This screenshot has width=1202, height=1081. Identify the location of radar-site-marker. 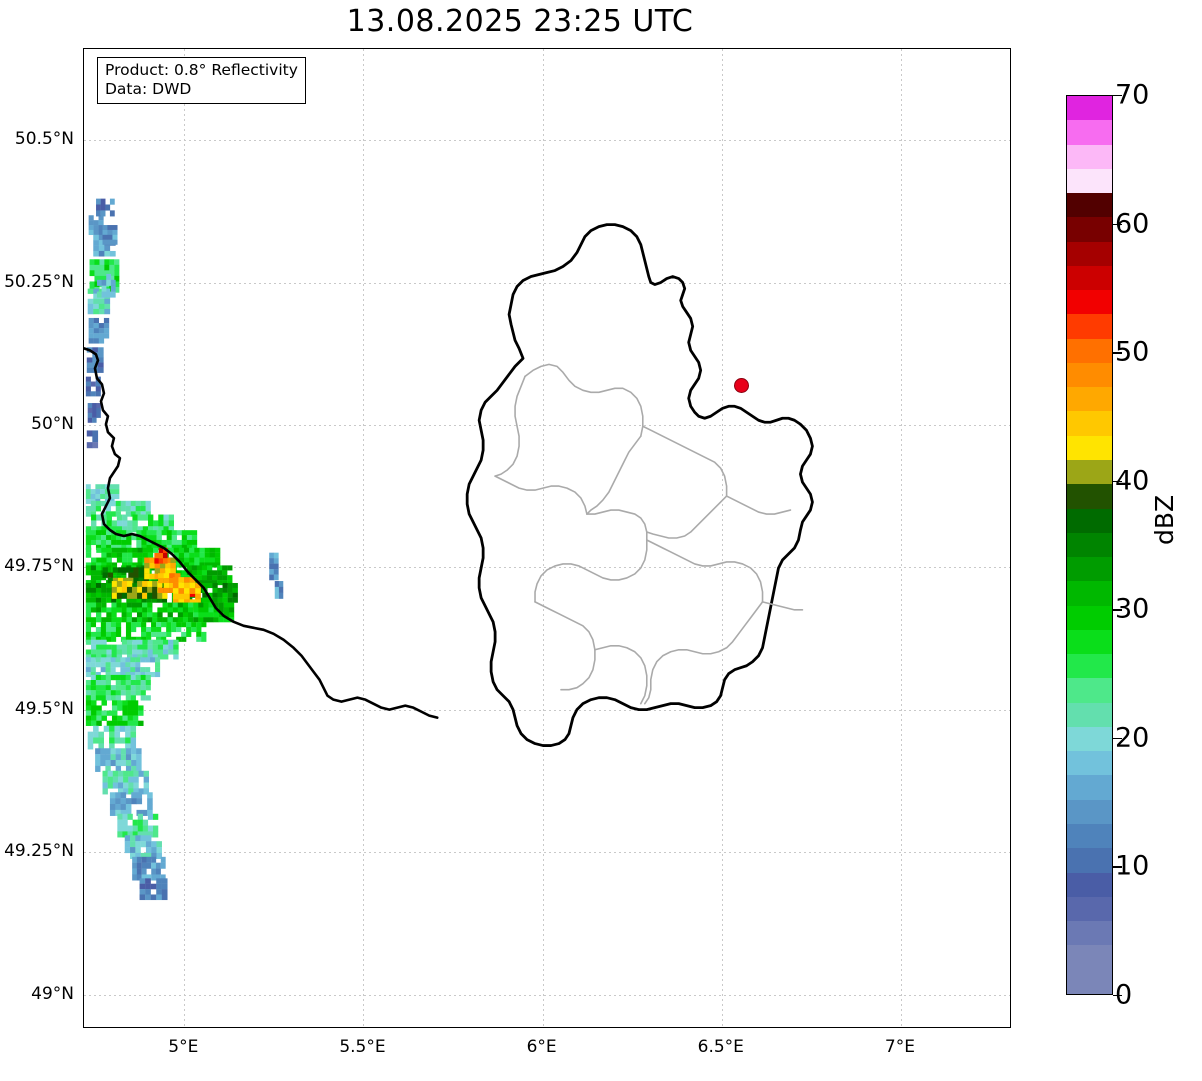
(741, 385).